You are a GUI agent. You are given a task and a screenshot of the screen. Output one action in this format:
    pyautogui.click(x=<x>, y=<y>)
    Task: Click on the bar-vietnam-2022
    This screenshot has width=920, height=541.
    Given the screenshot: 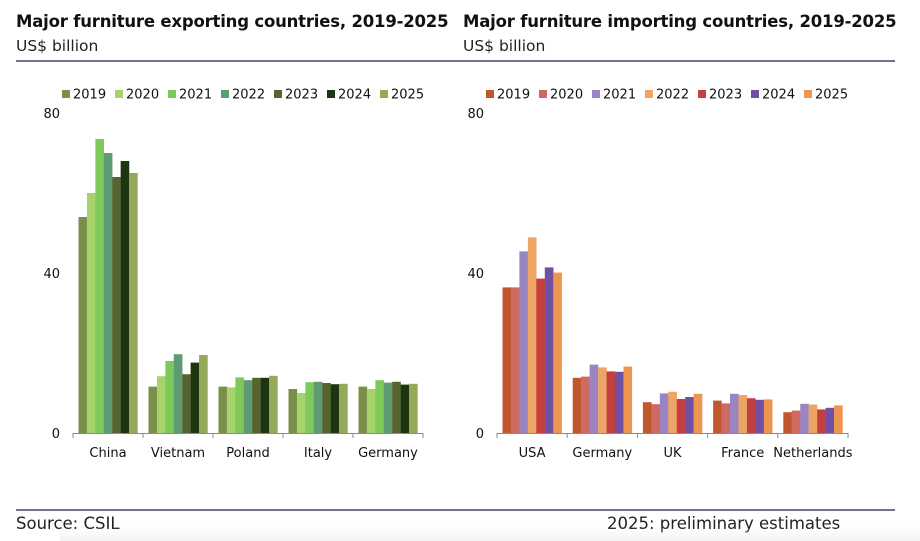 What is the action you would take?
    pyautogui.click(x=178, y=393)
    